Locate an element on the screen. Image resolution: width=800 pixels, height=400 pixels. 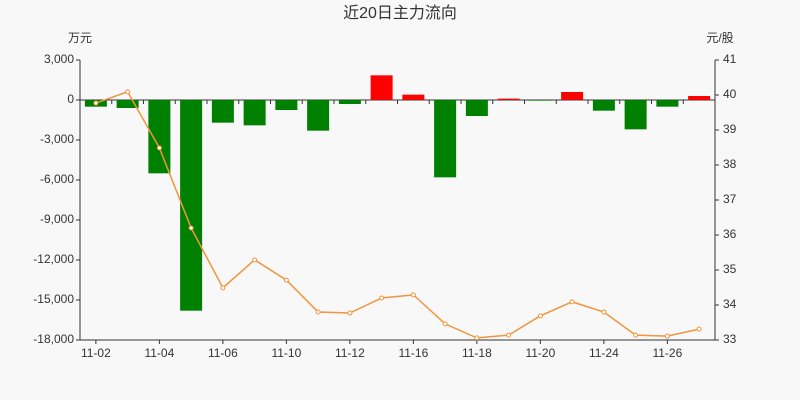
x-tick-label: 11-24 is located at coordinates (604, 353).